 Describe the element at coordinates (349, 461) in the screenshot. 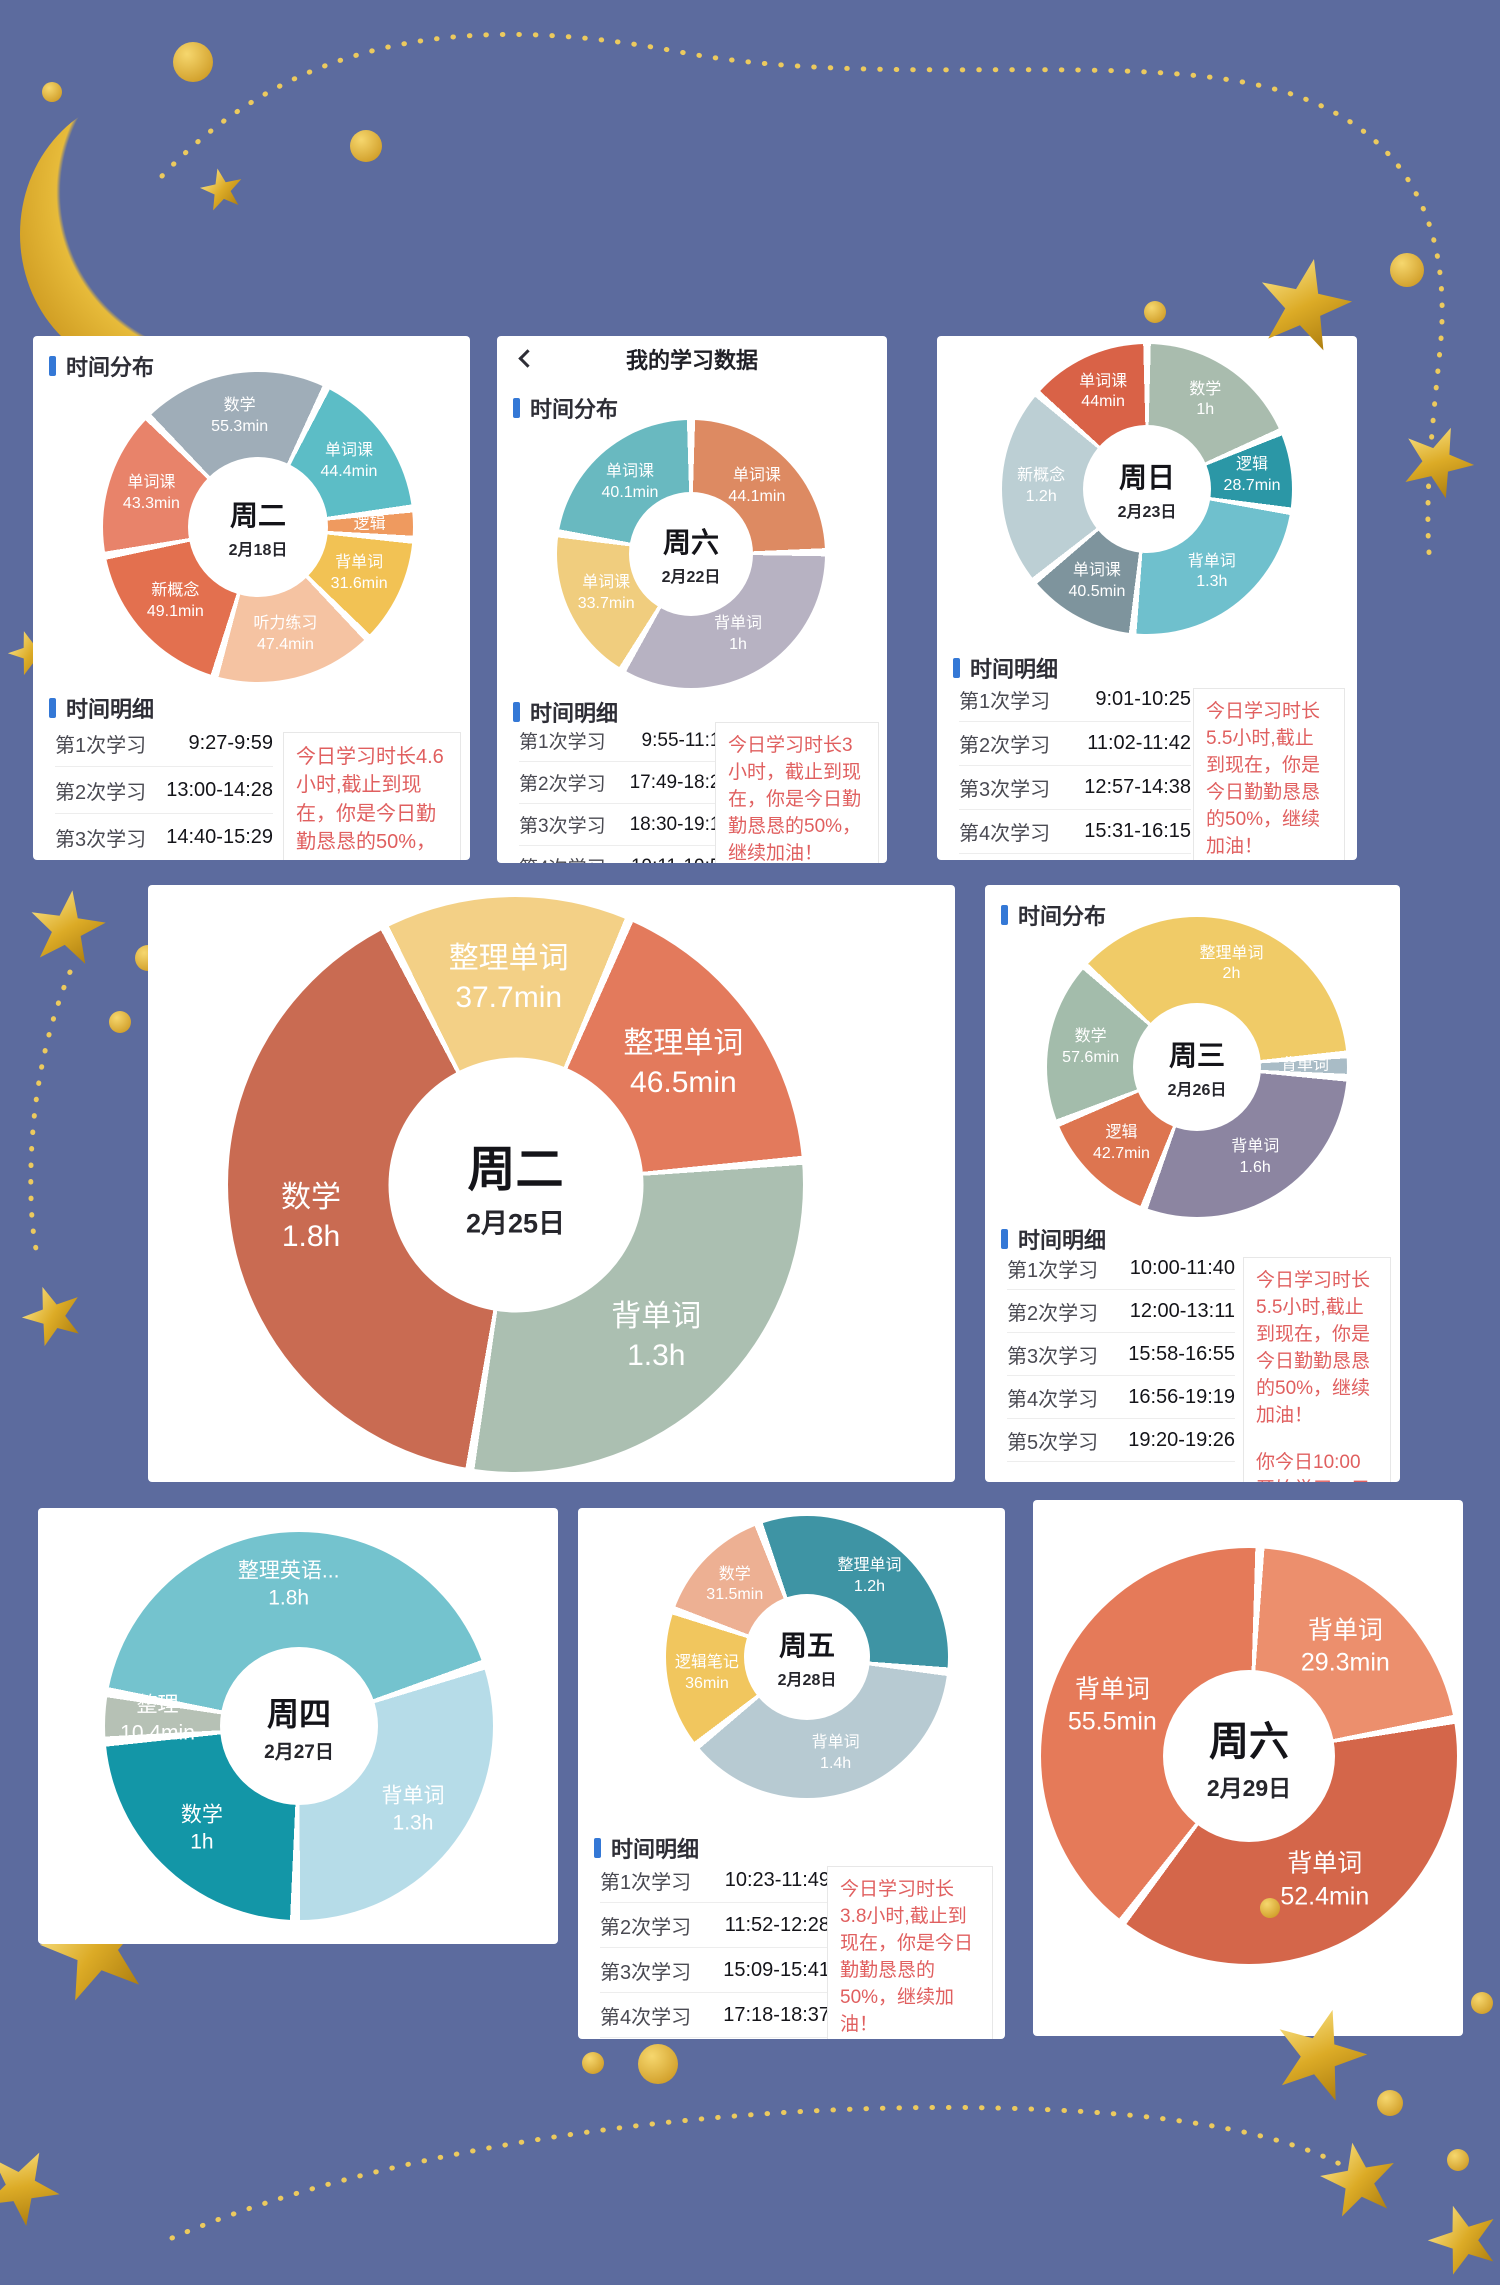

I see `donut-segment-label: 单词课 44.4min` at that location.